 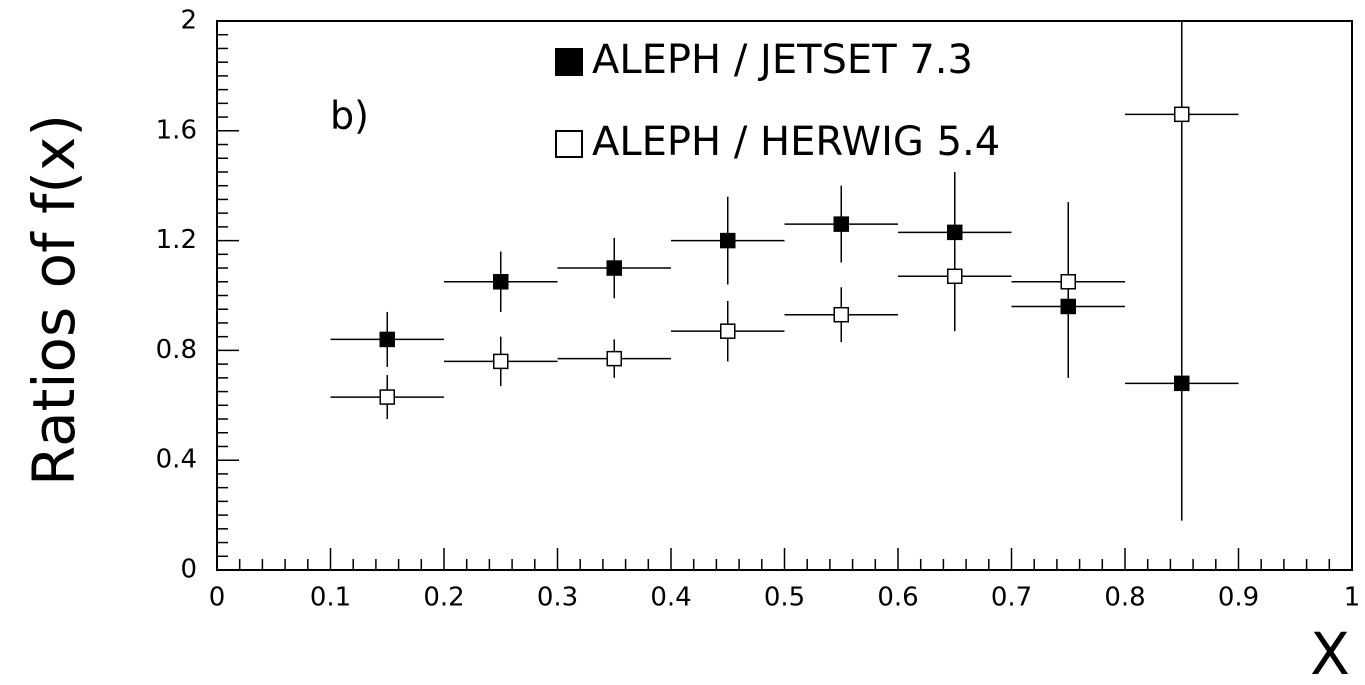 What do you see at coordinates (176, 240) in the screenshot?
I see `y-tick-label: 1.2` at bounding box center [176, 240].